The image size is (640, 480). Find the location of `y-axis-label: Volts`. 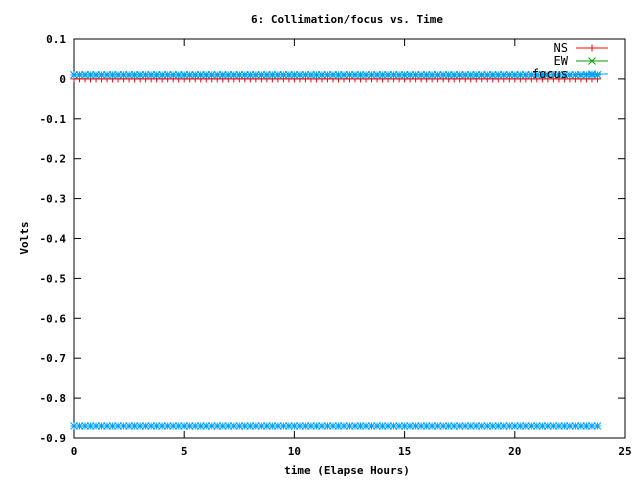

y-axis-label: Volts is located at coordinates (24, 237).